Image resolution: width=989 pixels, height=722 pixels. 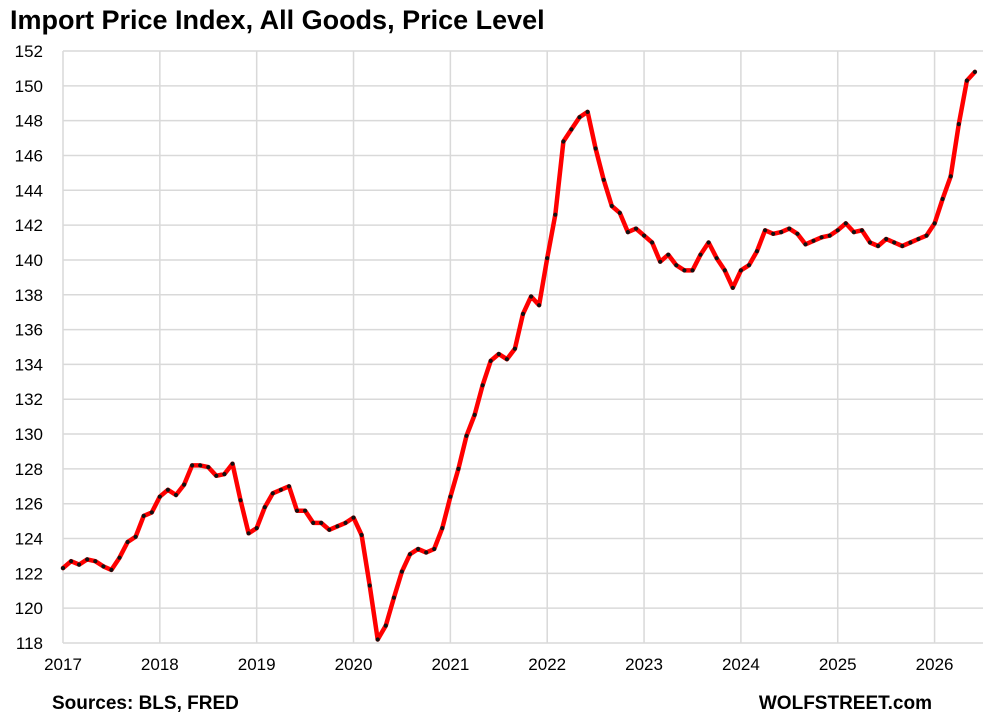 I want to click on y-tick-label: 148, so click(x=29, y=121).